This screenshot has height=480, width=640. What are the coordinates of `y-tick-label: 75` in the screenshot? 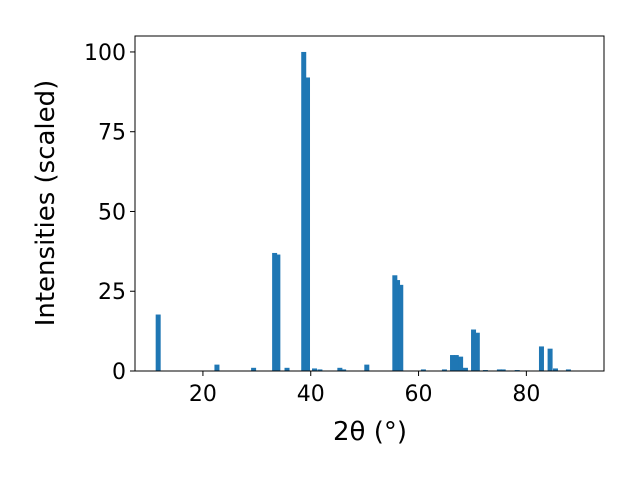 It's located at (112, 133).